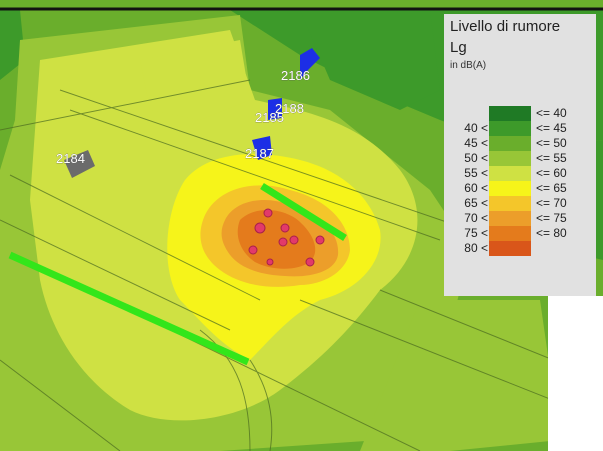 This screenshot has height=451, width=603. Describe the element at coordinates (310, 64) in the screenshot. I see `building-2186-shape` at that location.